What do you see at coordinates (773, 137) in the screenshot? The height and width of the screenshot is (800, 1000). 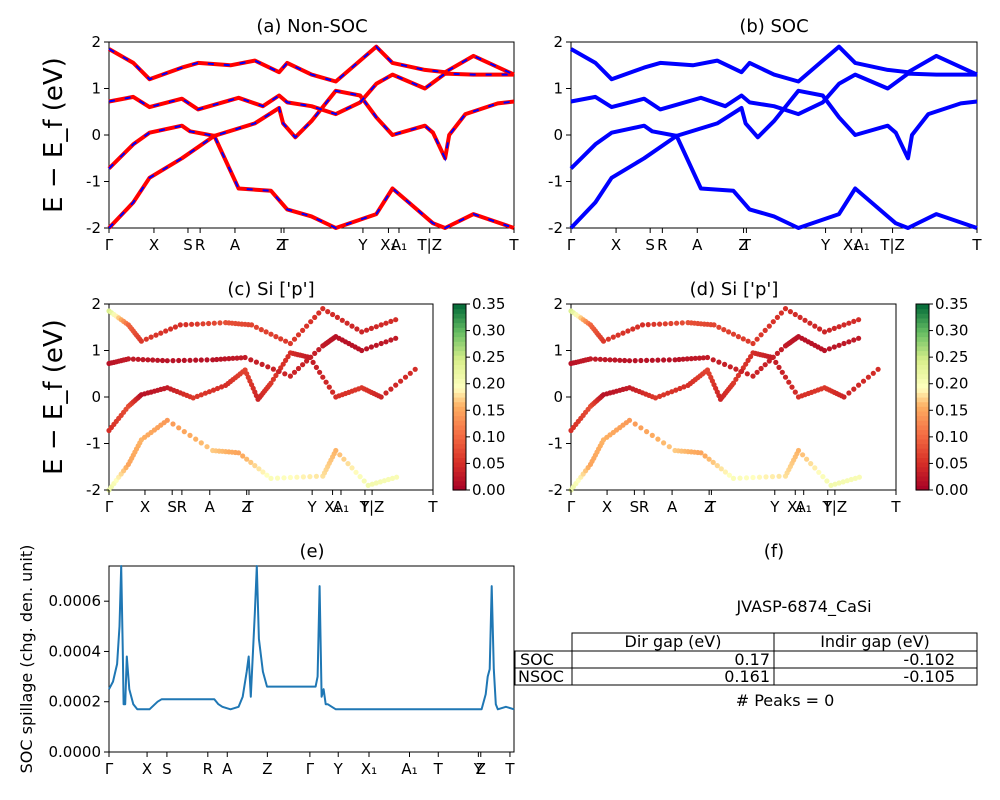 I see `panel-b-bands` at bounding box center [773, 137].